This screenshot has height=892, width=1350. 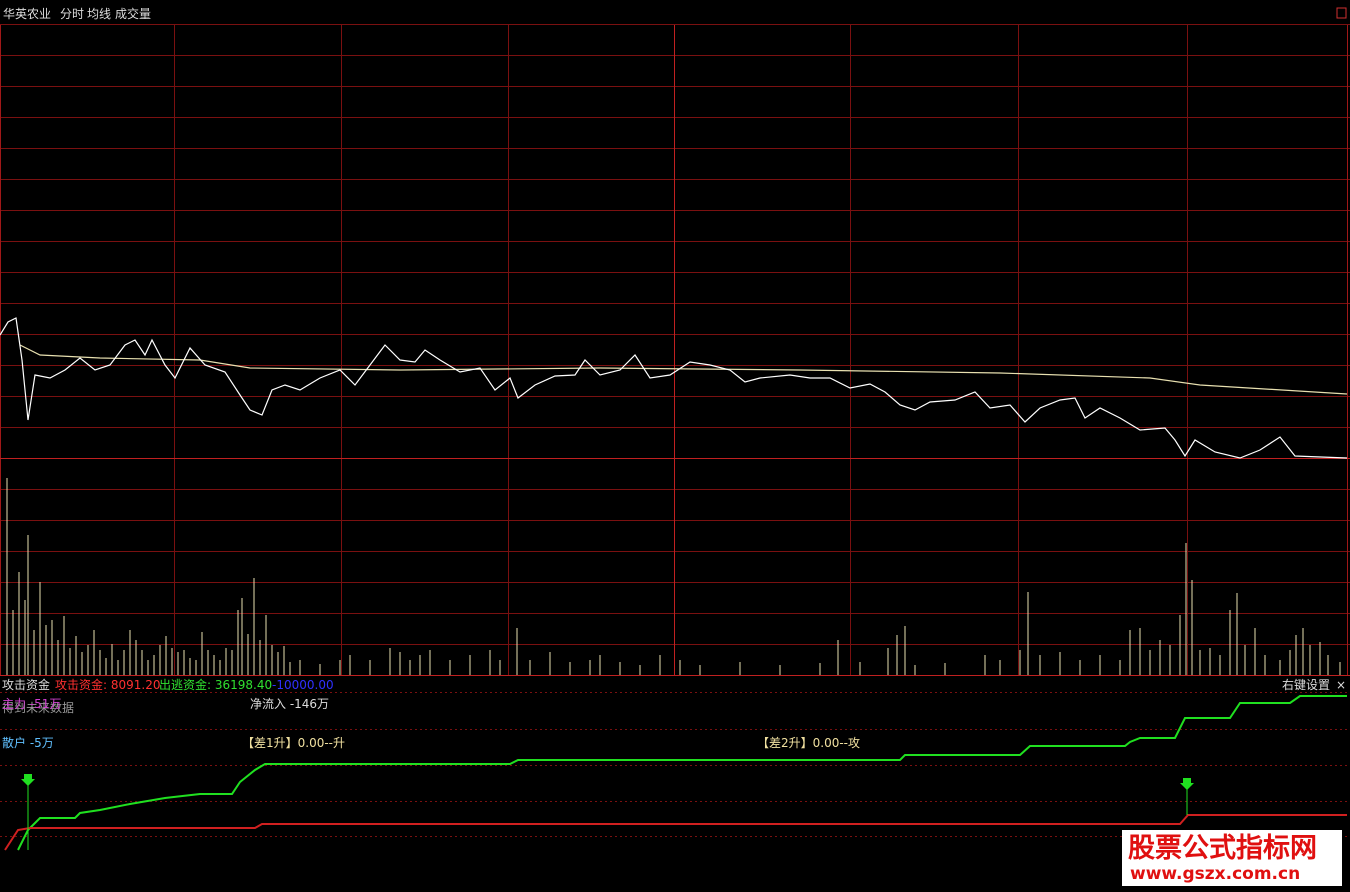 I want to click on menu-item: 分时, so click(x=72, y=14).